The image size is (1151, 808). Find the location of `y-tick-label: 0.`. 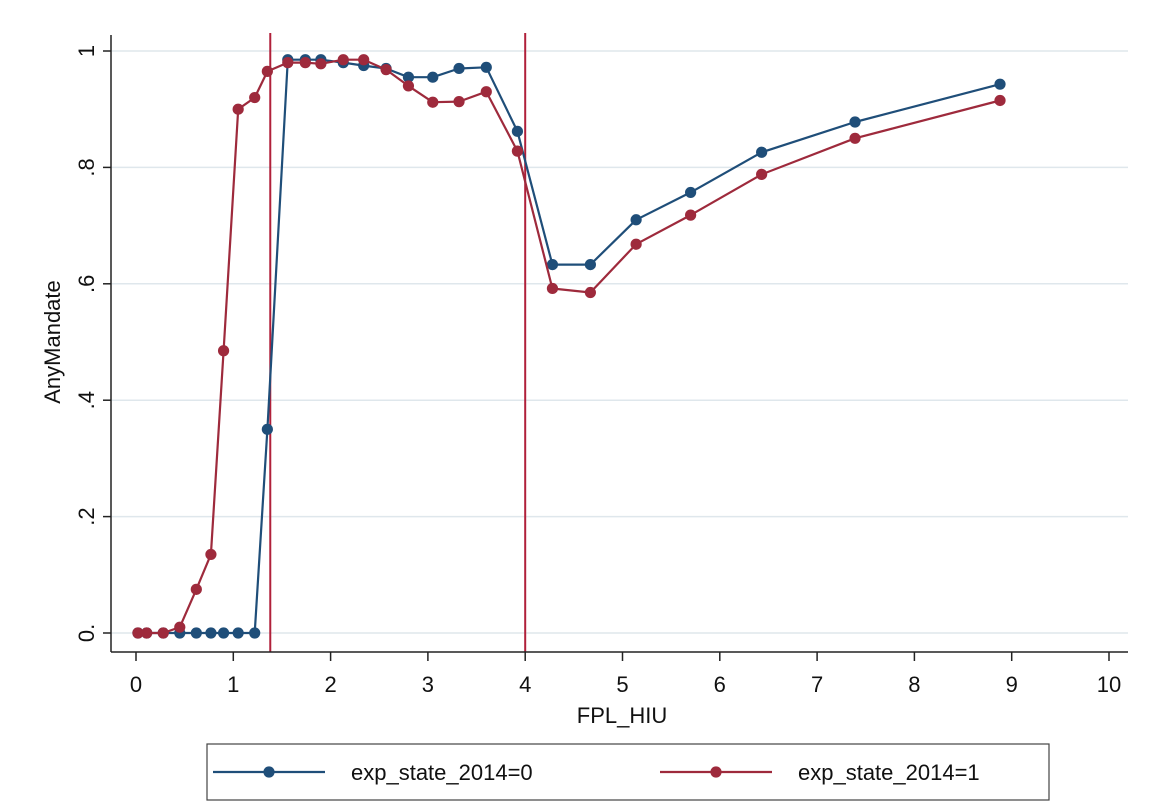

y-tick-label: 0. is located at coordinates (86, 633).